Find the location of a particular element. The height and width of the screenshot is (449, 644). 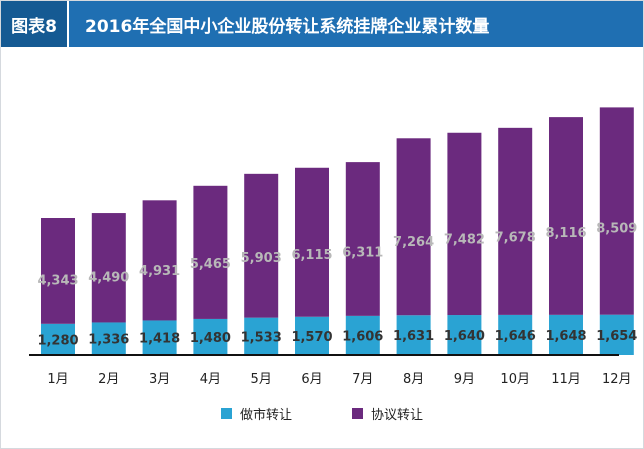

data-label-agreement-12: 8,509 is located at coordinates (616, 229).